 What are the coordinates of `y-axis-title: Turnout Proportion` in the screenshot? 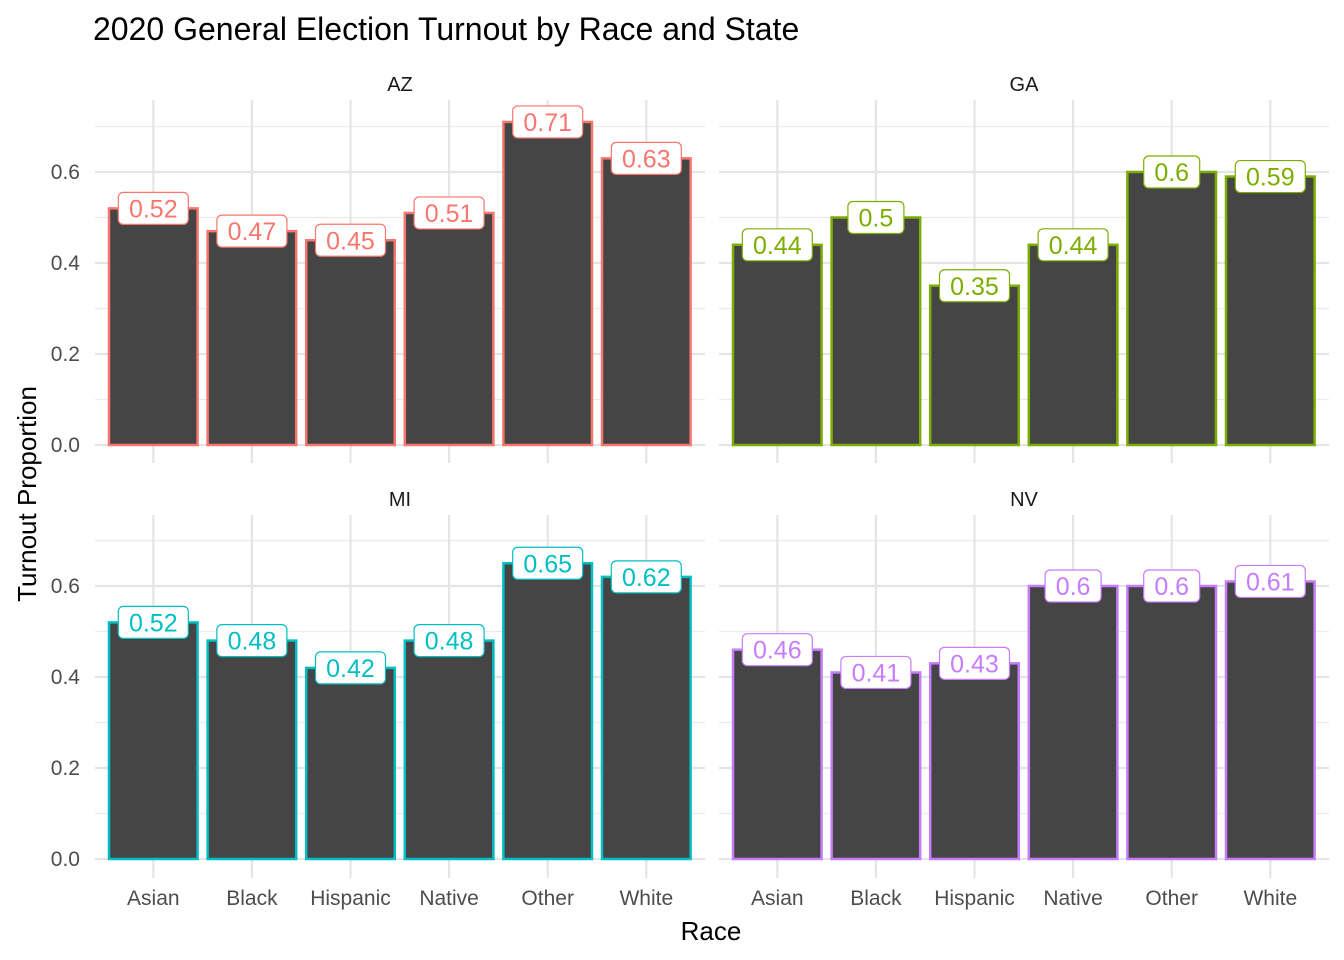 It's located at (27, 494).